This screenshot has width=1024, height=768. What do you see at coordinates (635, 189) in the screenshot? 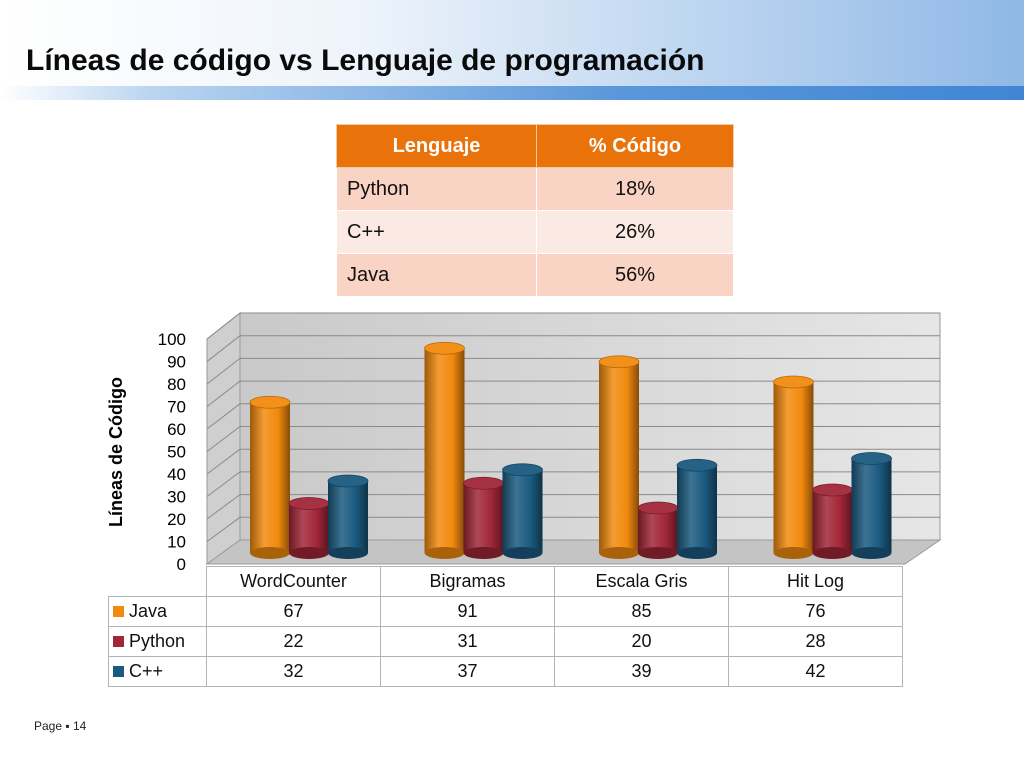
I see `percent-cell: 18%` at bounding box center [635, 189].